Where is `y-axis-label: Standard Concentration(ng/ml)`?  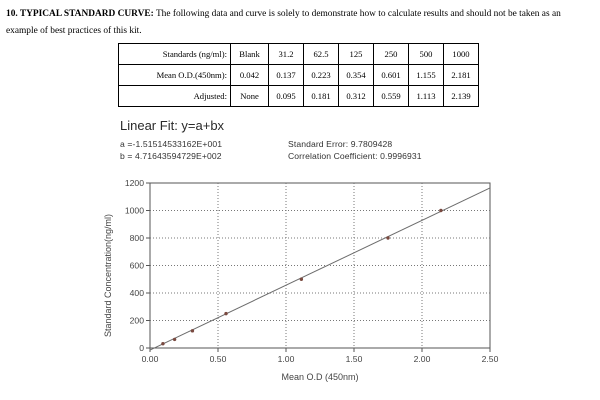 y-axis-label: Standard Concentration(ng/ml) is located at coordinates (108, 275).